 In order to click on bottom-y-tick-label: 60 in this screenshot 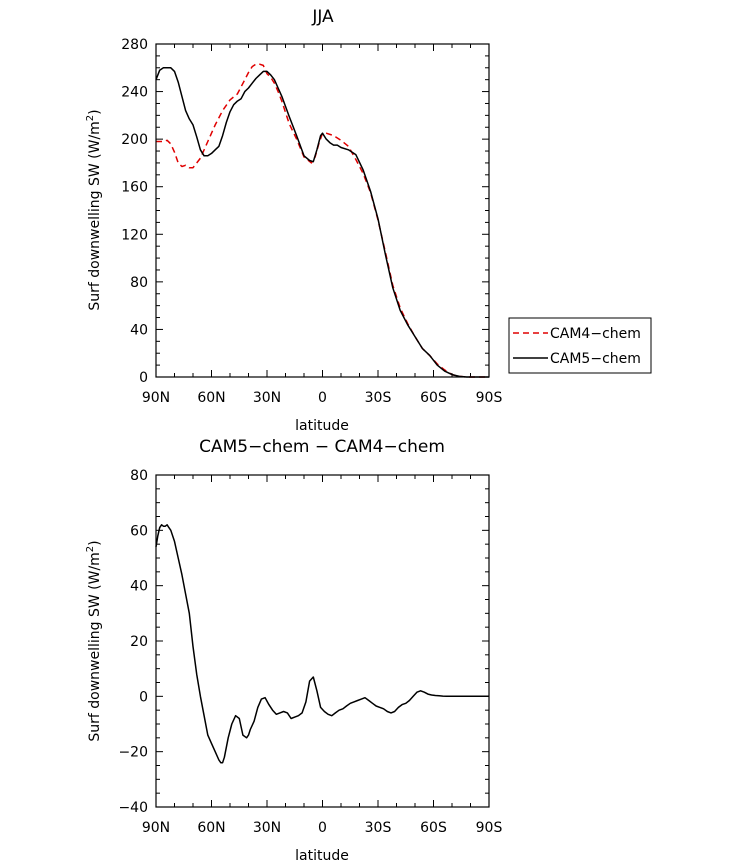, I will do `click(139, 531)`.